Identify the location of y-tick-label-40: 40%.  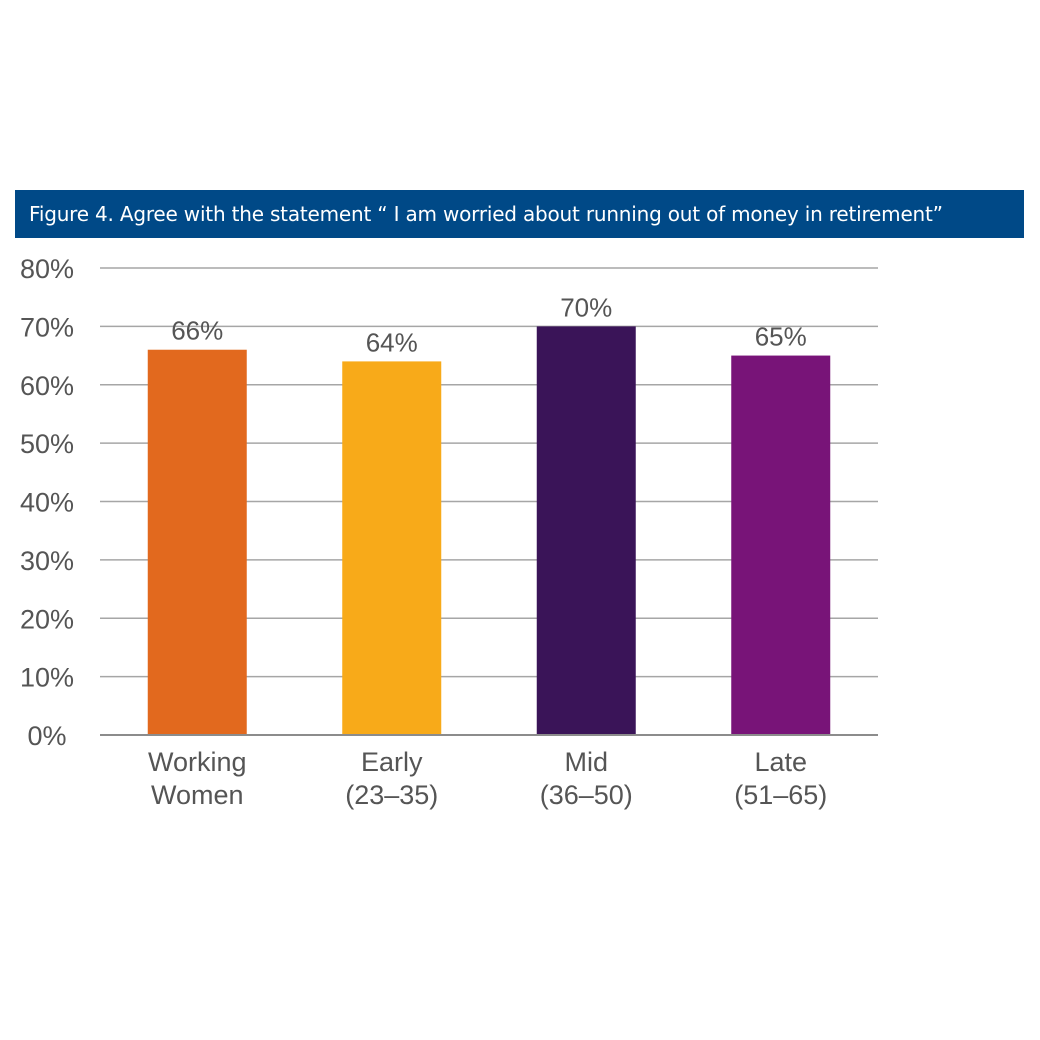
(47, 503).